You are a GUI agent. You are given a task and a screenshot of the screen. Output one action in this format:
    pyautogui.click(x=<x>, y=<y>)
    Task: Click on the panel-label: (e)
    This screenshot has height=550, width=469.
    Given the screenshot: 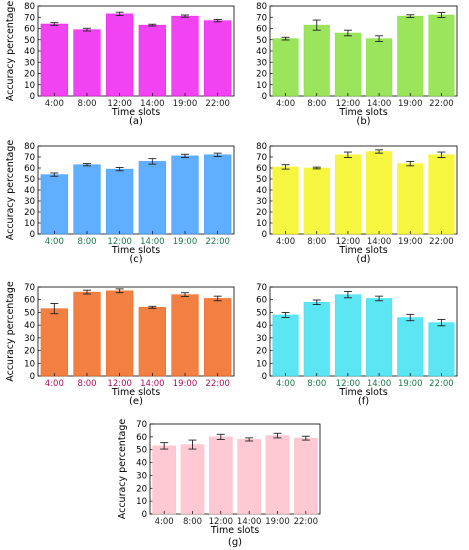 What is the action you would take?
    pyautogui.click(x=136, y=401)
    